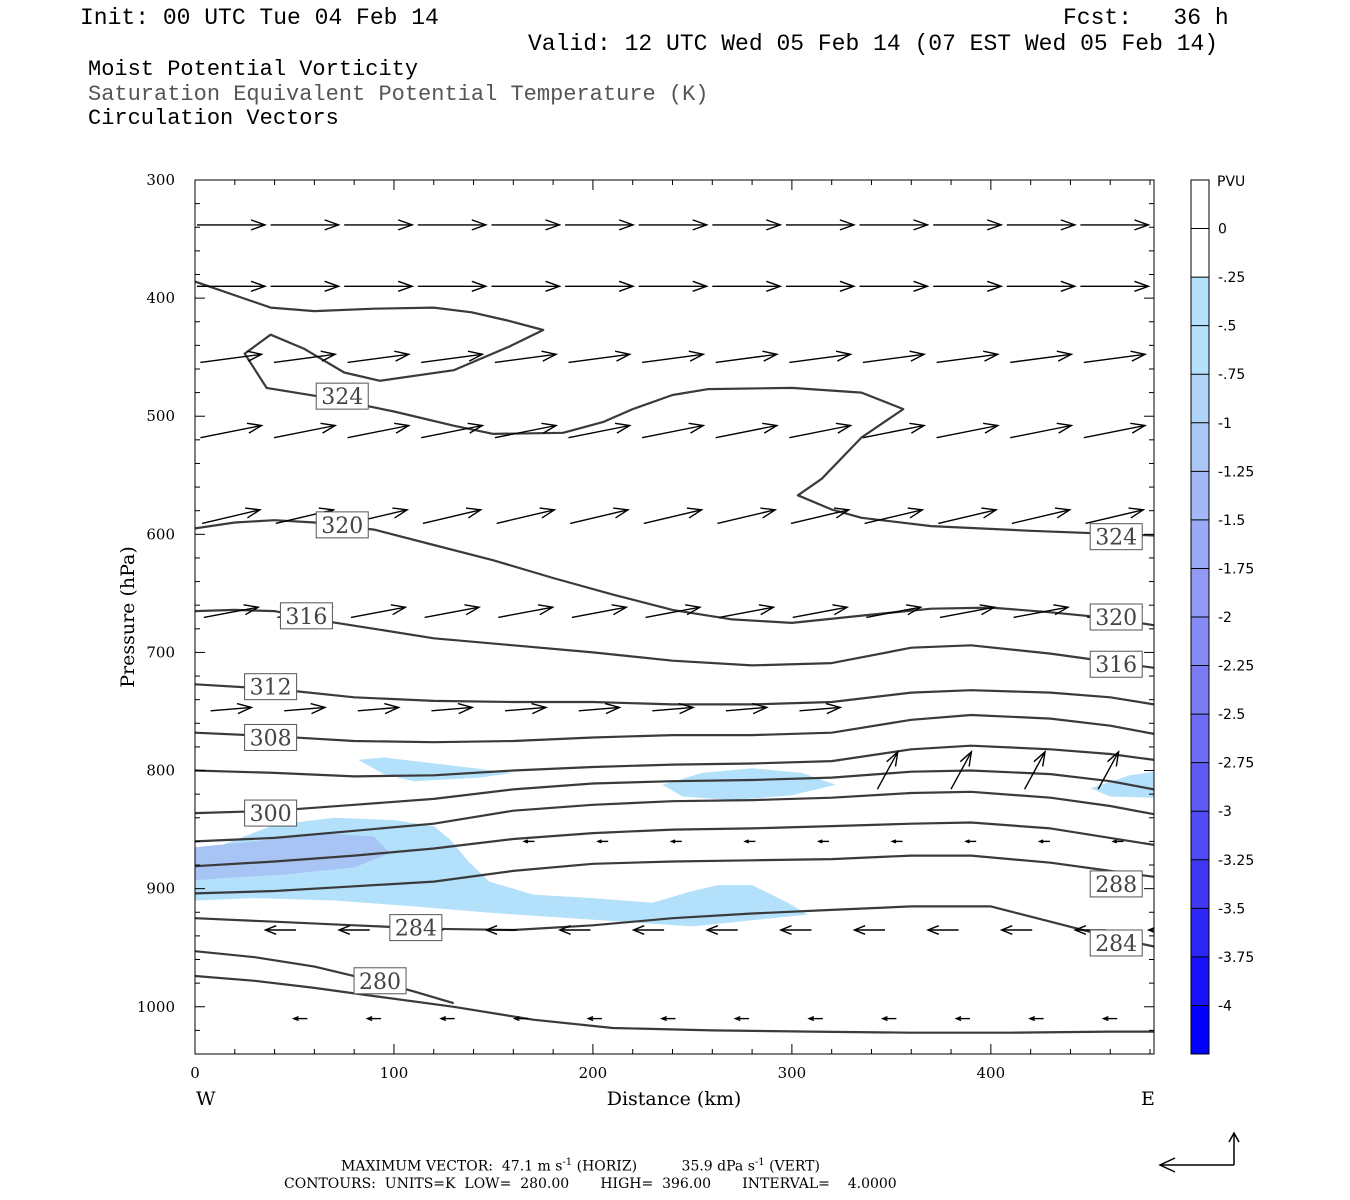  Describe the element at coordinates (128, 617) in the screenshot. I see `y-axis-label: Pressure (hPa)` at that location.